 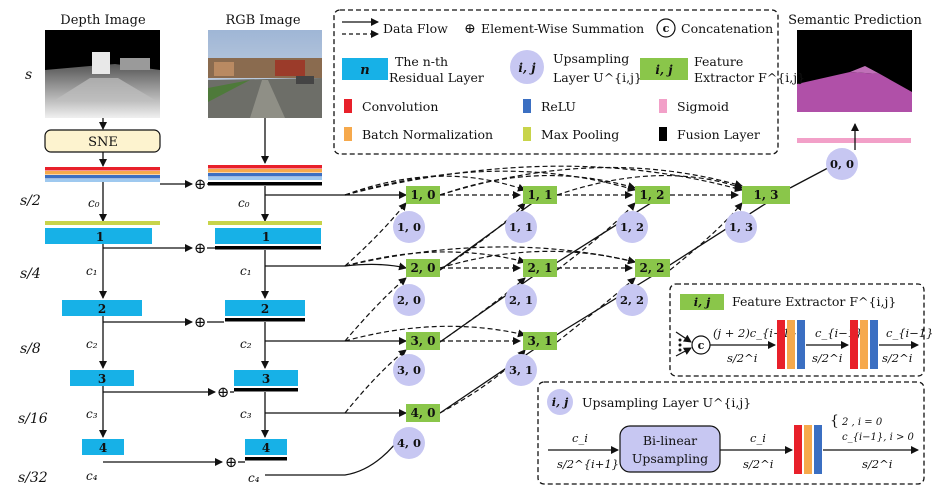 I want to click on up-in-top: c_i, so click(x=580, y=438).